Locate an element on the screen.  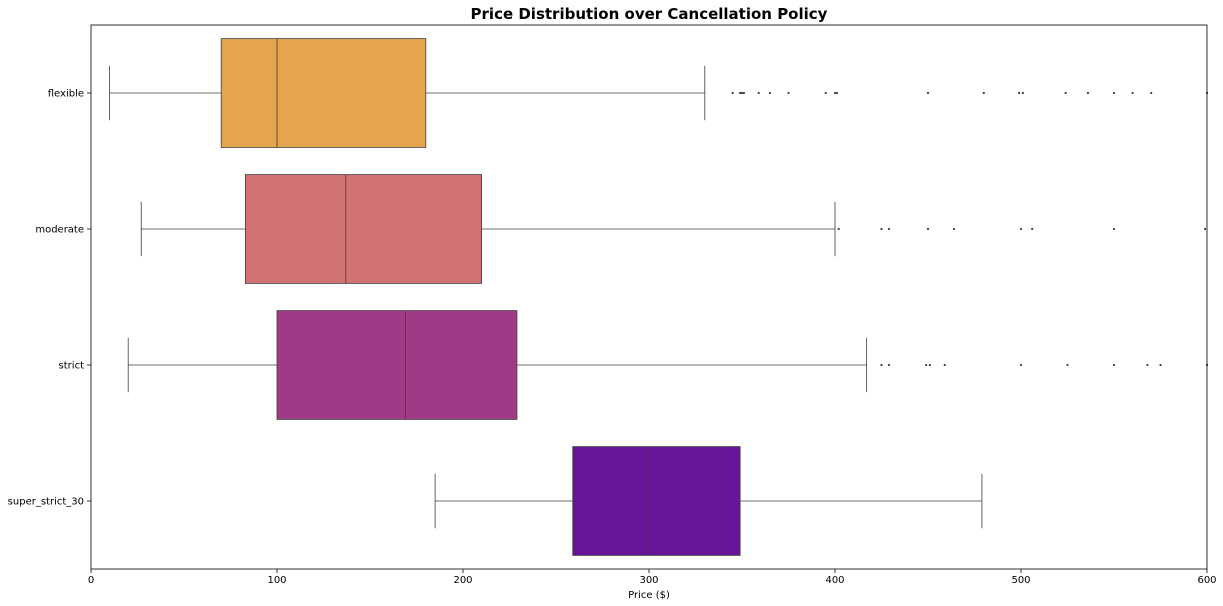
x-tick-label: 400 is located at coordinates (834, 580).